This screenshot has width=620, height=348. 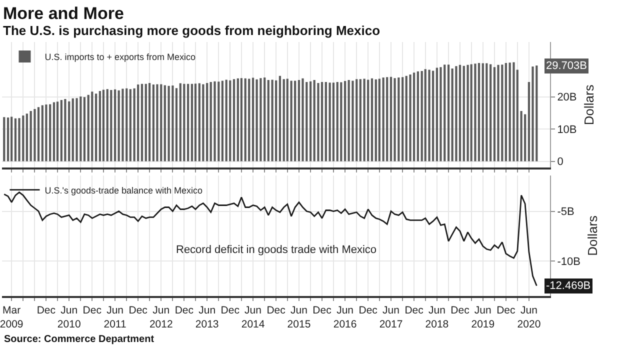 I want to click on x-tick-label: Jun 2013, so click(x=207, y=317).